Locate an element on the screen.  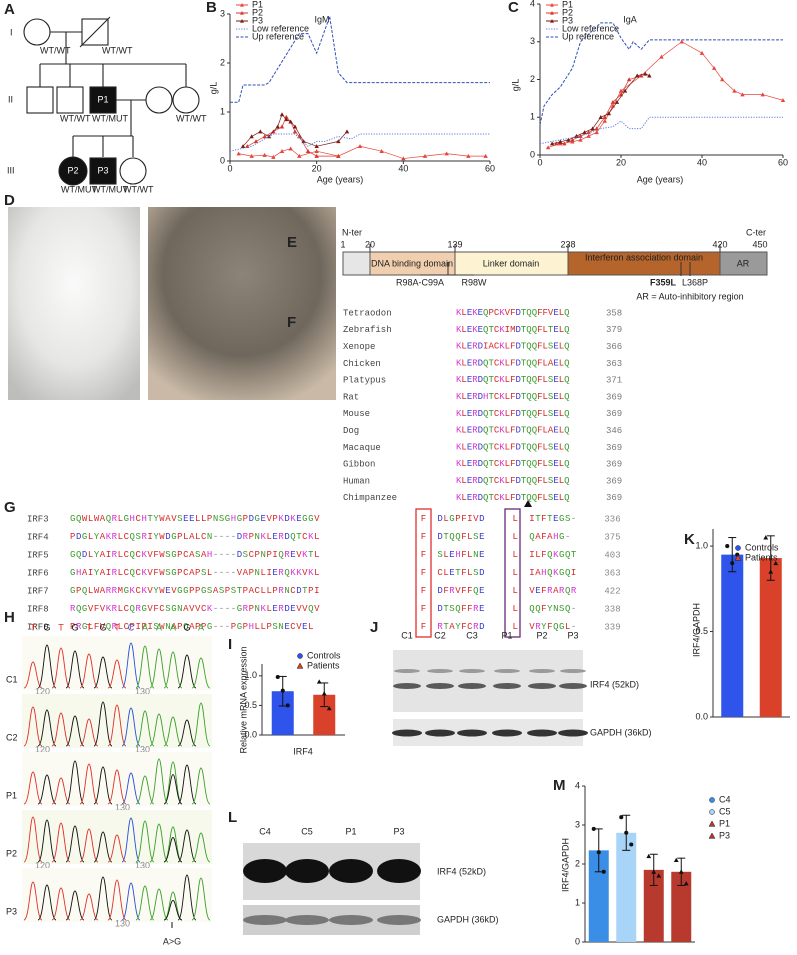
base-call: G is located at coordinates (46, 627).